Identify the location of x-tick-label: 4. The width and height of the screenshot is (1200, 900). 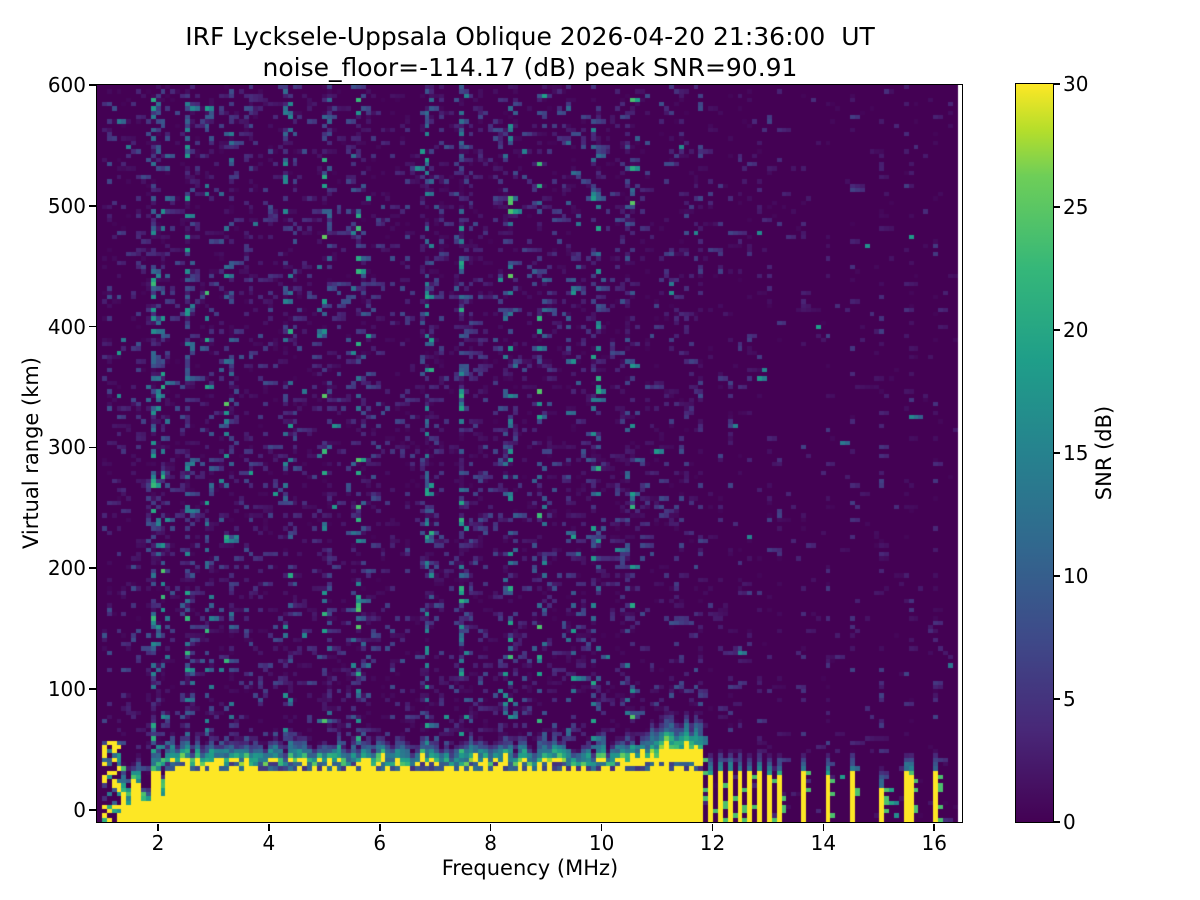
(269, 843).